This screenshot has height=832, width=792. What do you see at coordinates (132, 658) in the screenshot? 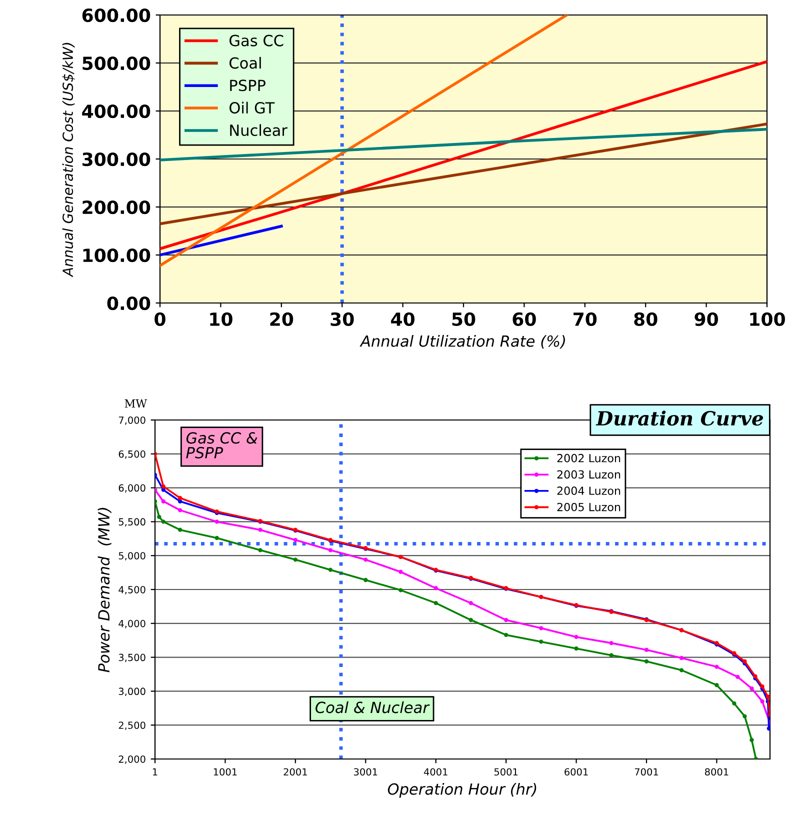
I see `y-tick-label: 3,500` at bounding box center [132, 658].